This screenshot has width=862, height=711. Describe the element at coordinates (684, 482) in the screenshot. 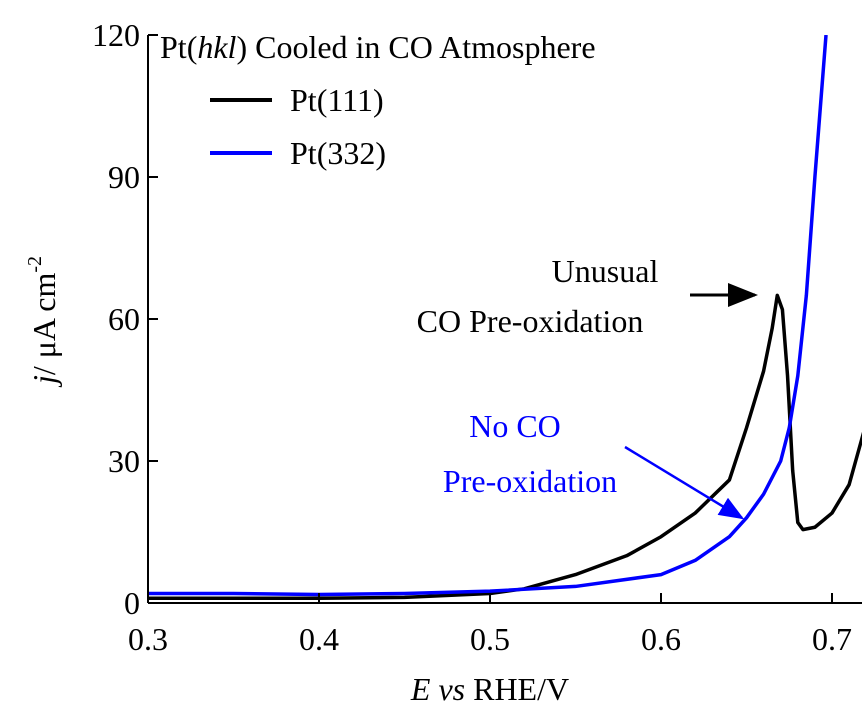

I see `annotation-arrow` at that location.